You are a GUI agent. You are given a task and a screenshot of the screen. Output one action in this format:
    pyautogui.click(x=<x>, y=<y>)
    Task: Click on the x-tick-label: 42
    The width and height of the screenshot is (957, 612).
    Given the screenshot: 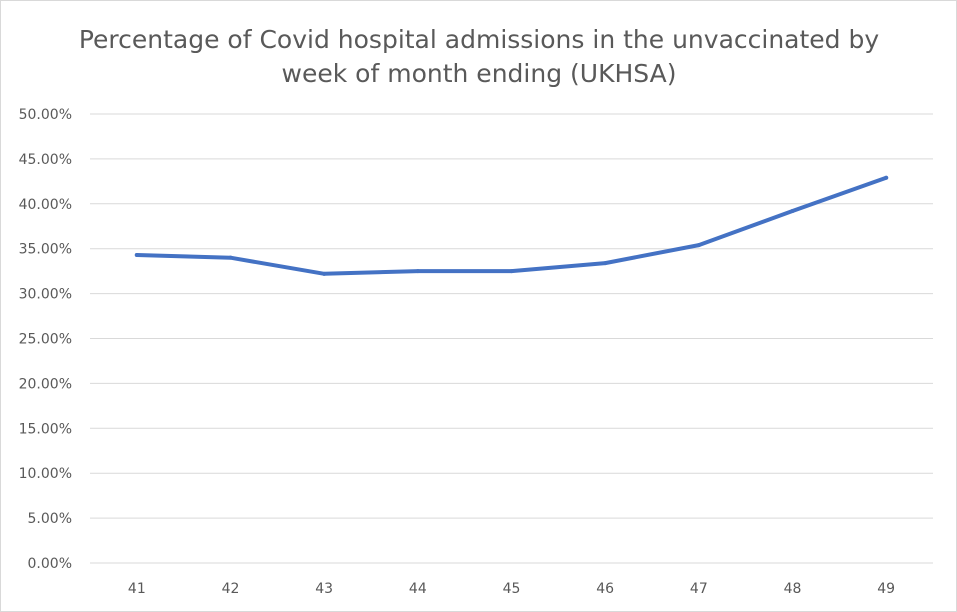 What is the action you would take?
    pyautogui.click(x=231, y=589)
    